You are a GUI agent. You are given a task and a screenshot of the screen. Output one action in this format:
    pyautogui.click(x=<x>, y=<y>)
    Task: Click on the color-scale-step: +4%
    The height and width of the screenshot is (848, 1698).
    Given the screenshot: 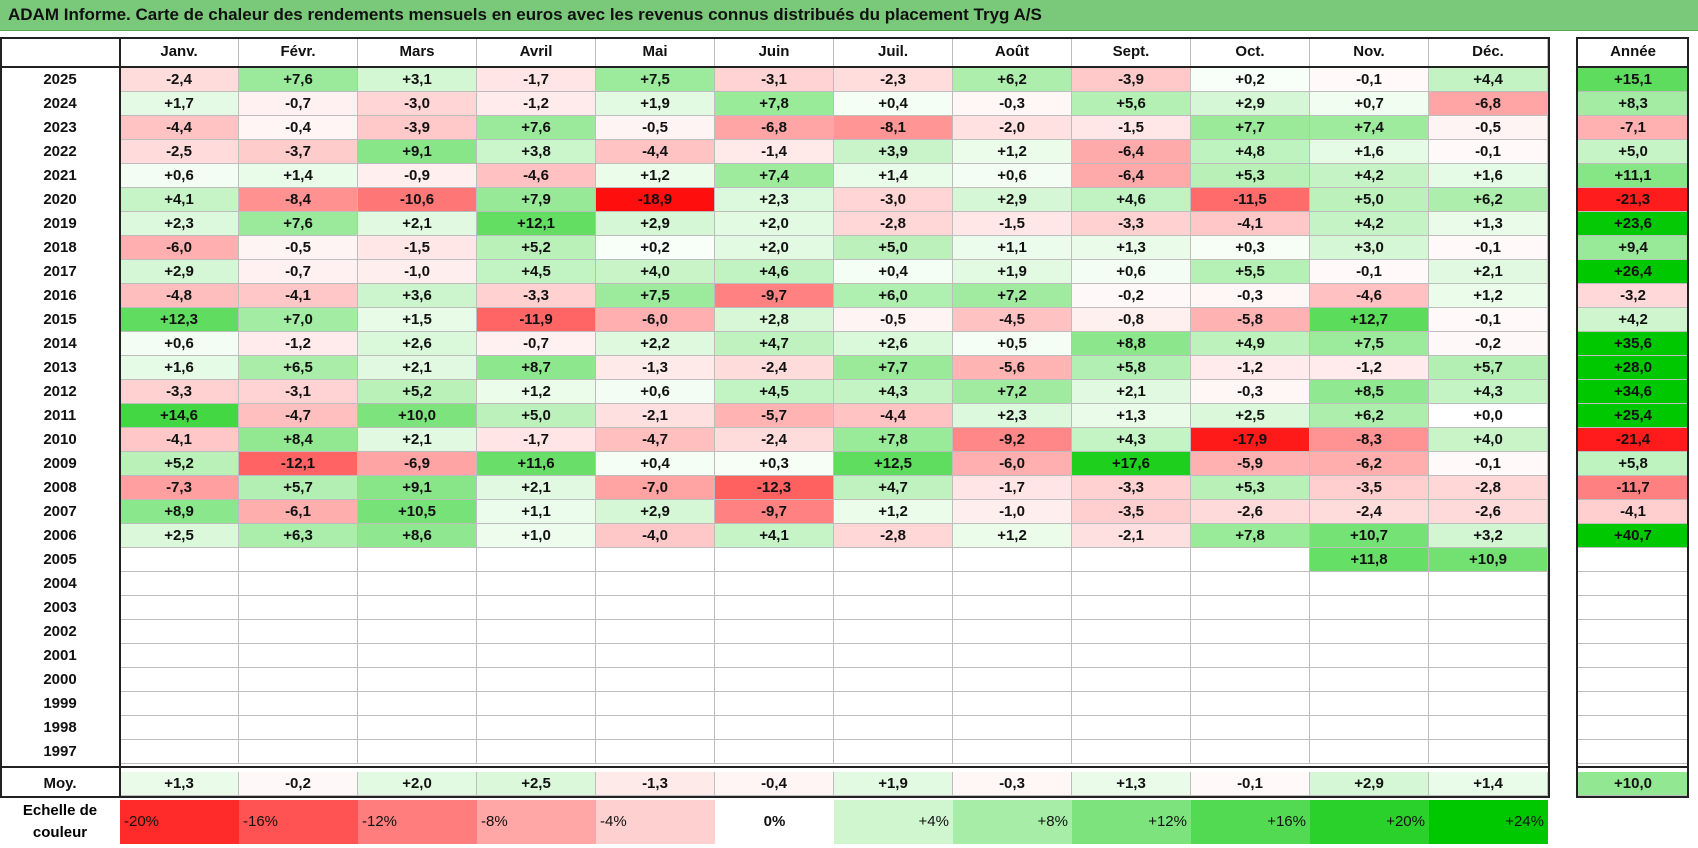 What is the action you would take?
    pyautogui.click(x=893, y=822)
    